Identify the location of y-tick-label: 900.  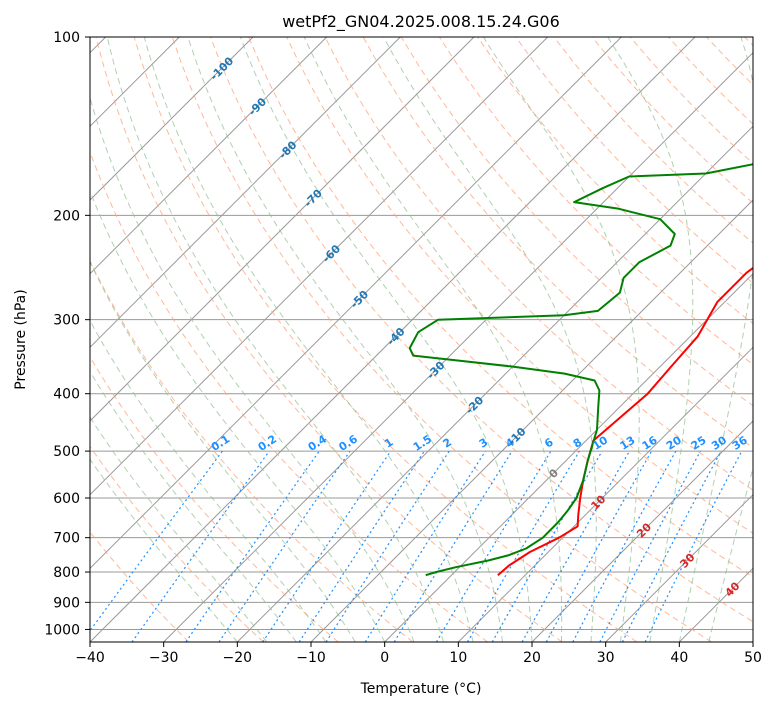
(66, 603).